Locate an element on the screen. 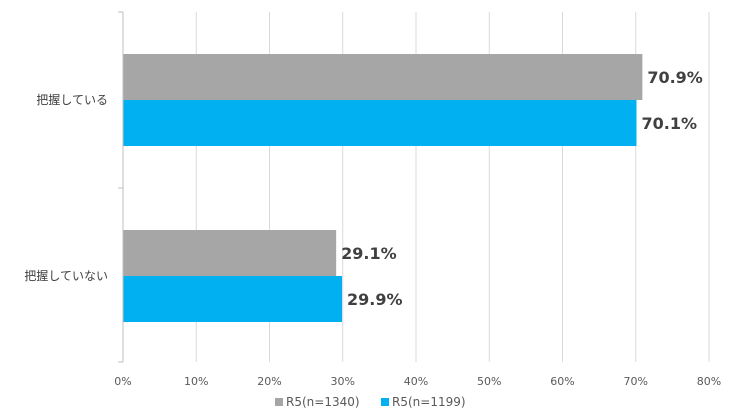 The image size is (740, 417). x-tick-labels: 0% 10% 20% 30% 40% 50% 60% 70% 80% is located at coordinates (417, 381).